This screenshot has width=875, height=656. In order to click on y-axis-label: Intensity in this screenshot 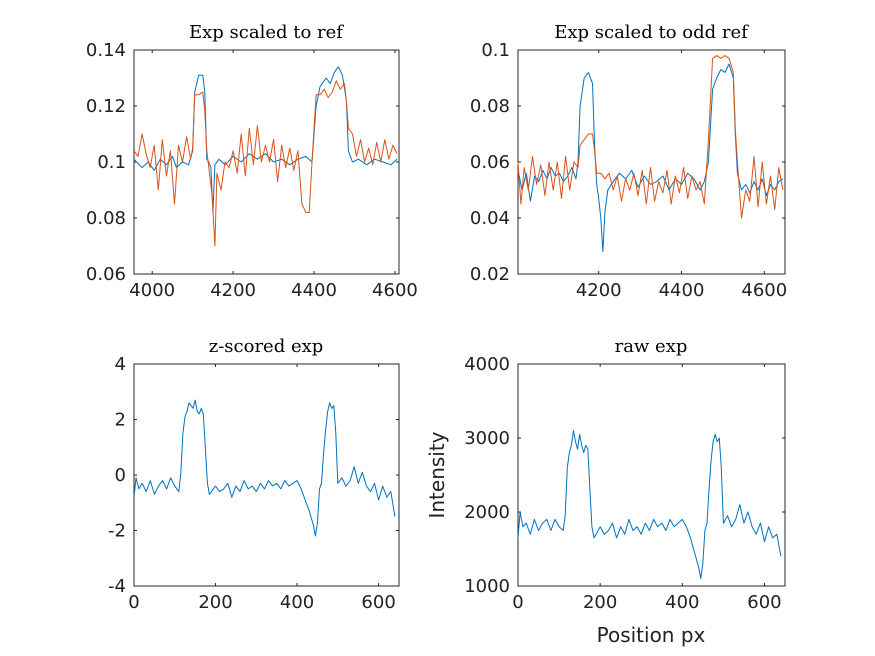, I will do `click(437, 474)`.